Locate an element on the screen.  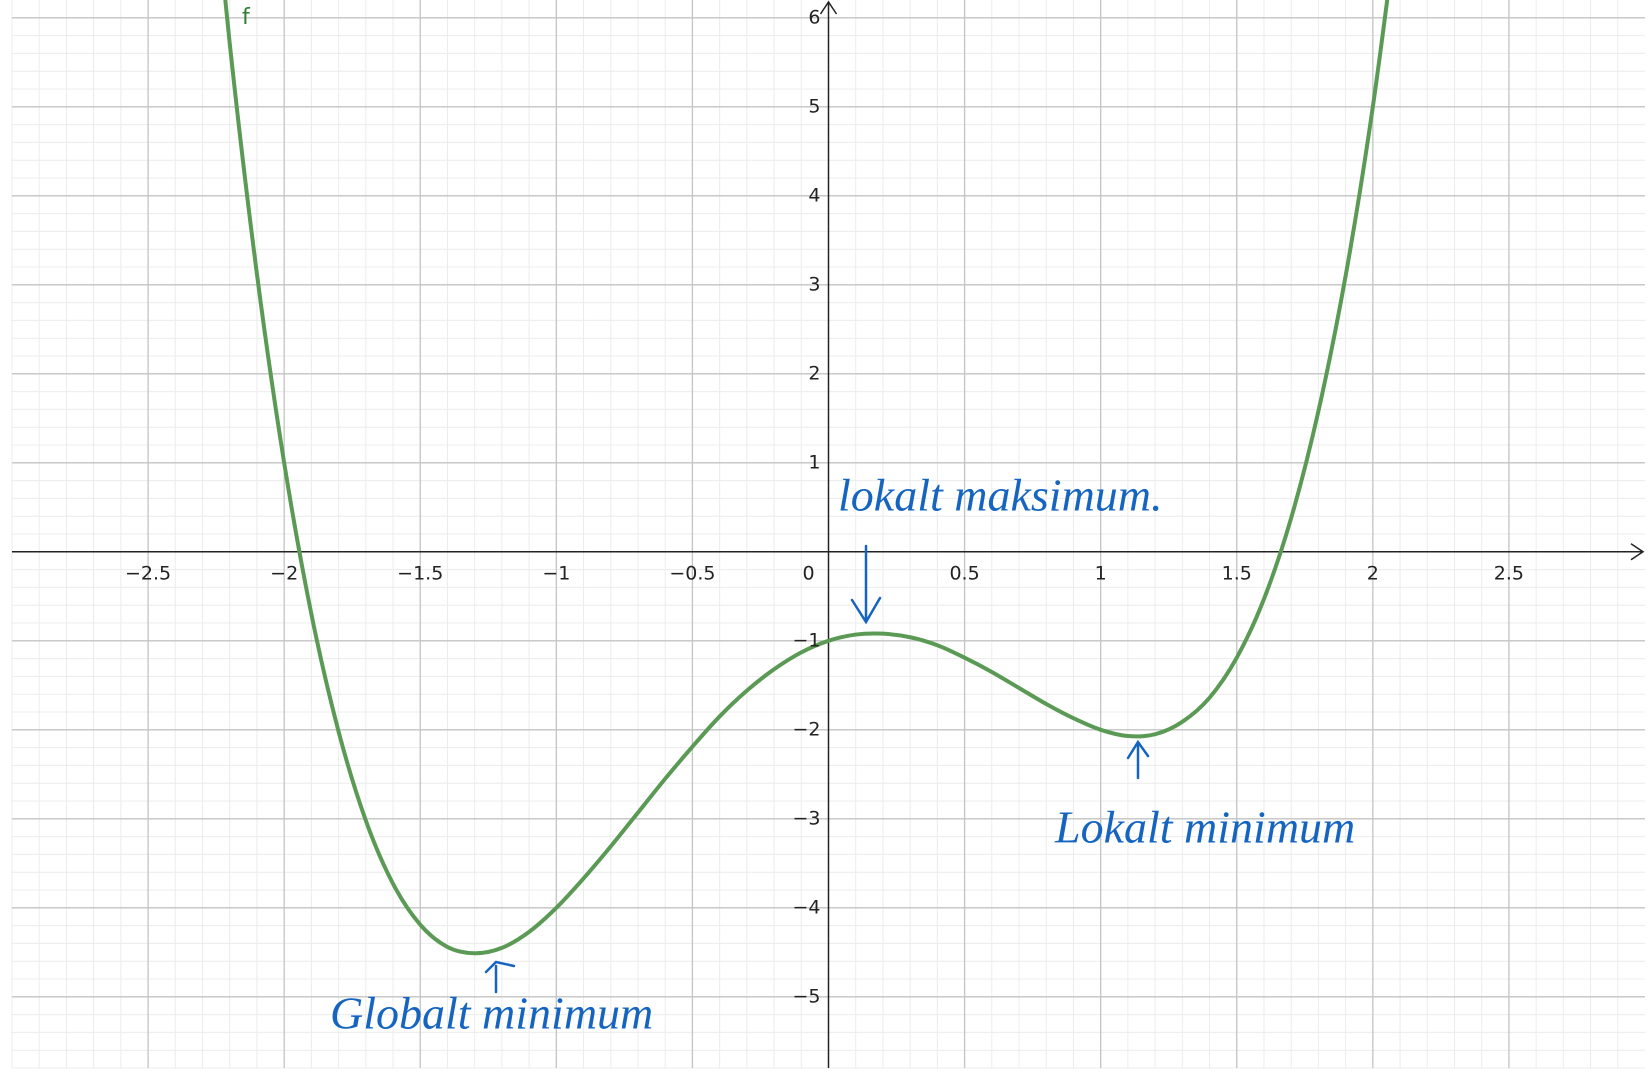
function-label: f is located at coordinates (246, 17).